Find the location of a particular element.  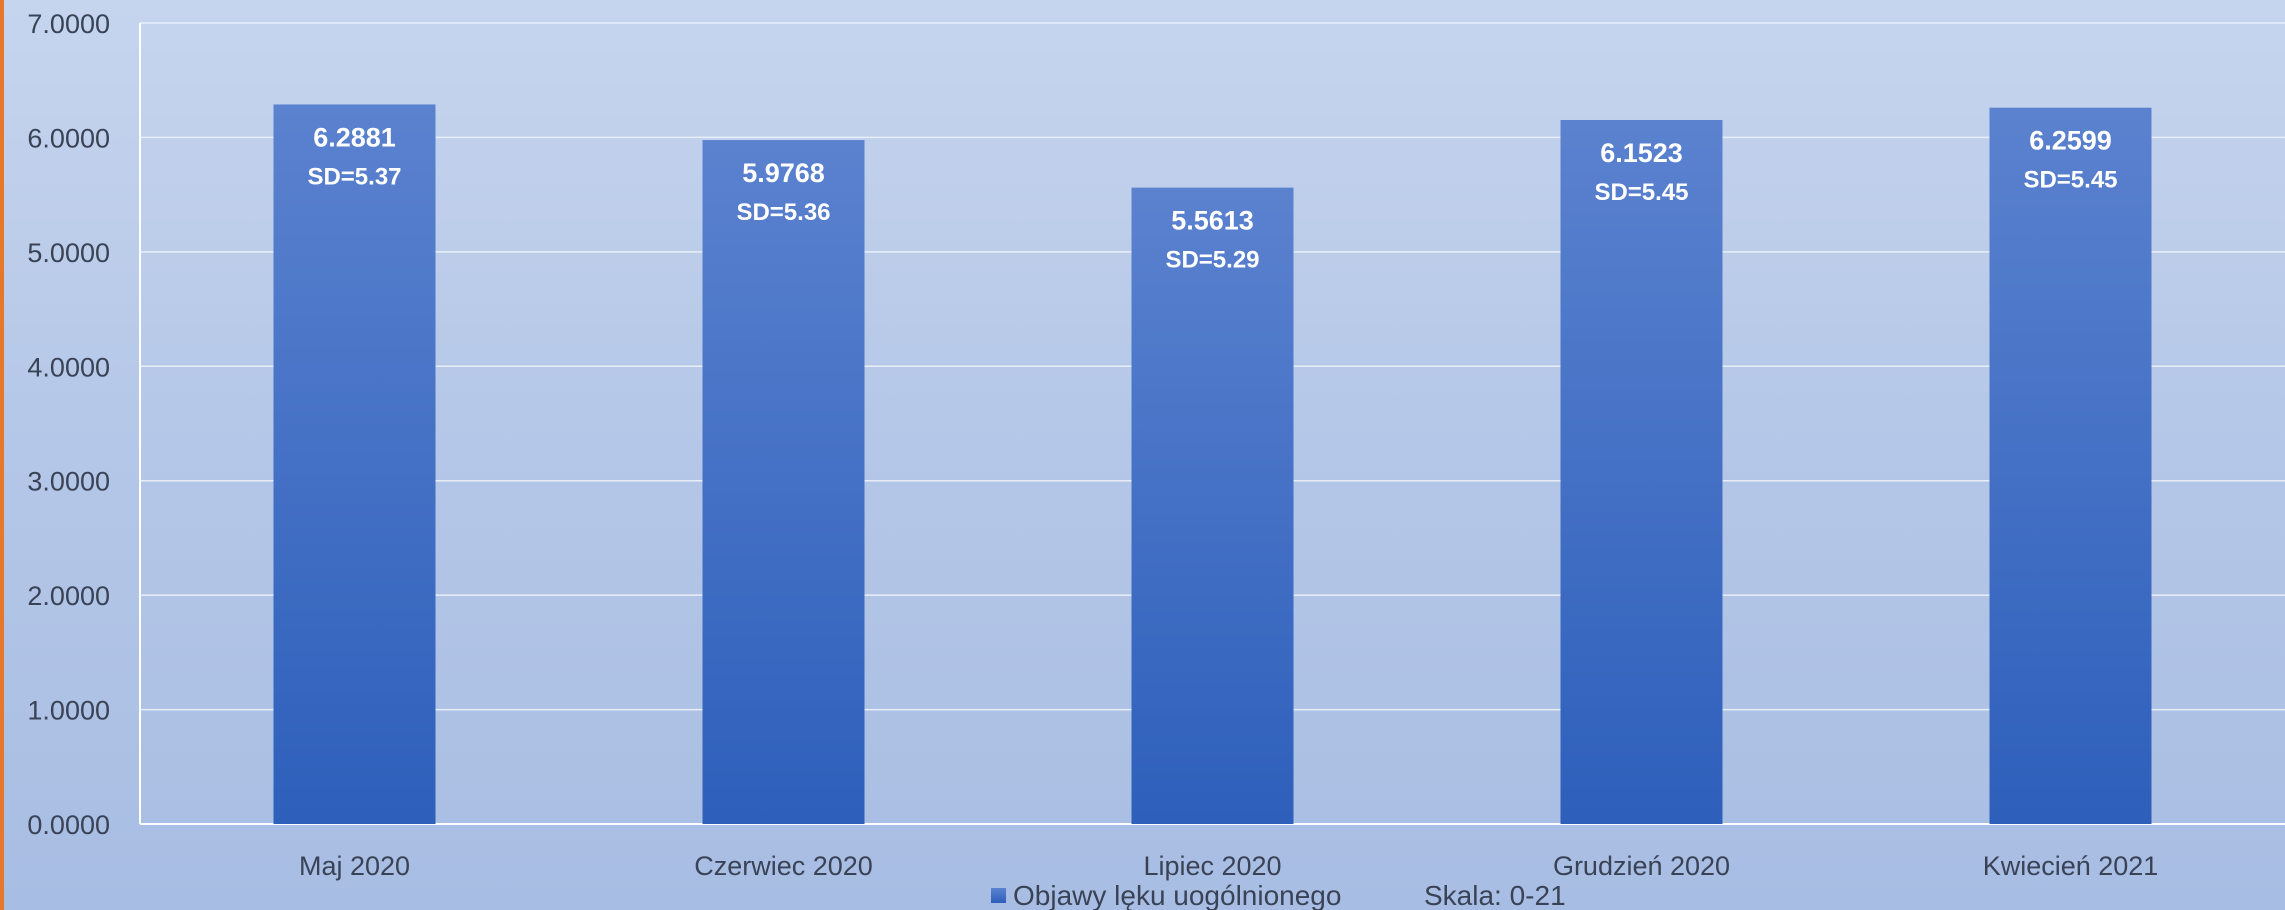

bar-sd-label: SD=5.29 is located at coordinates (1212, 260).